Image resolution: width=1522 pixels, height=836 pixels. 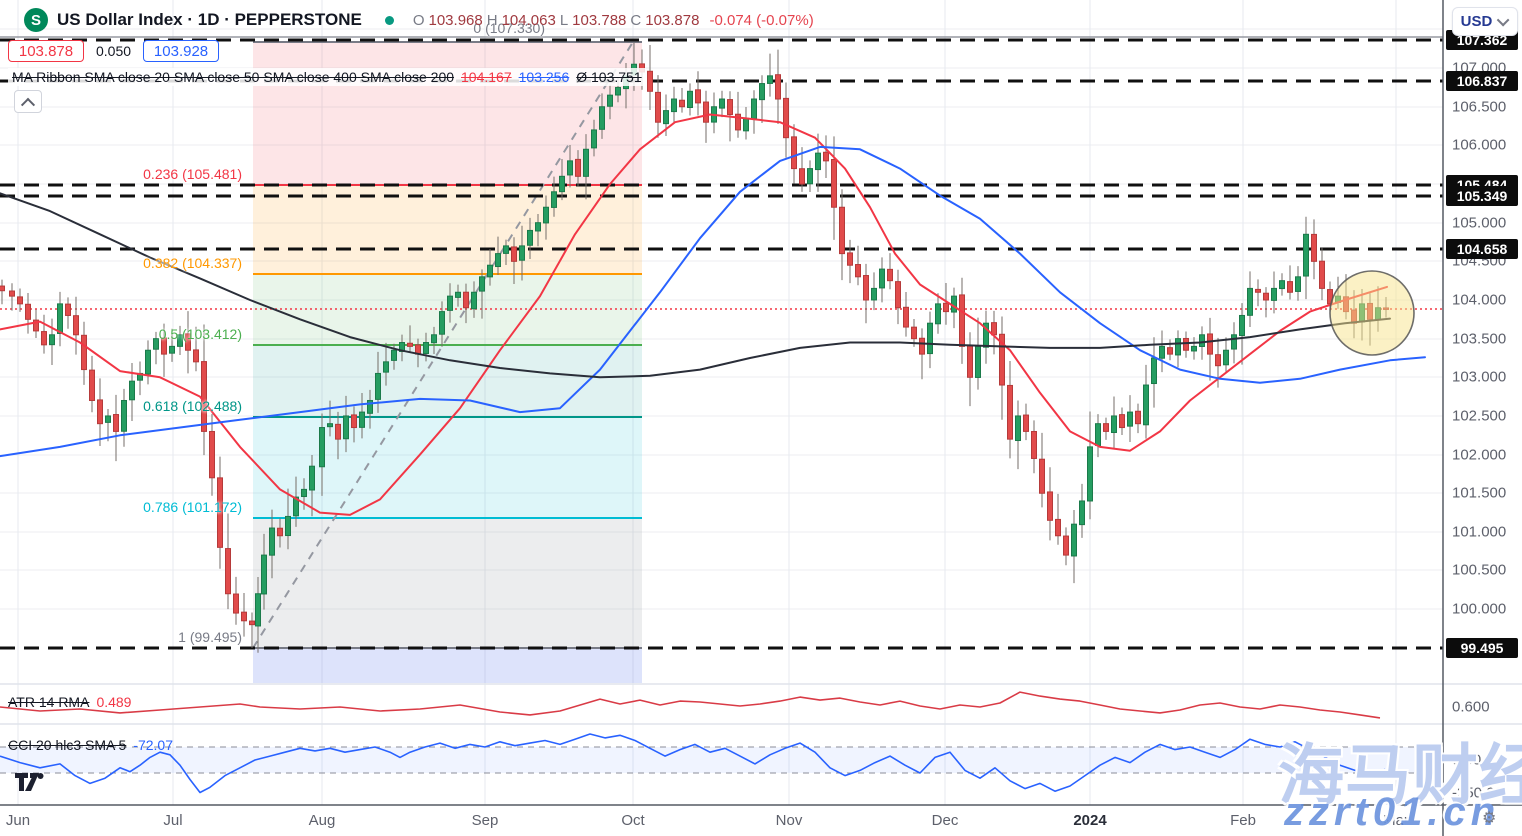 What do you see at coordinates (173, 820) in the screenshot?
I see `time-axis-label: Jul` at bounding box center [173, 820].